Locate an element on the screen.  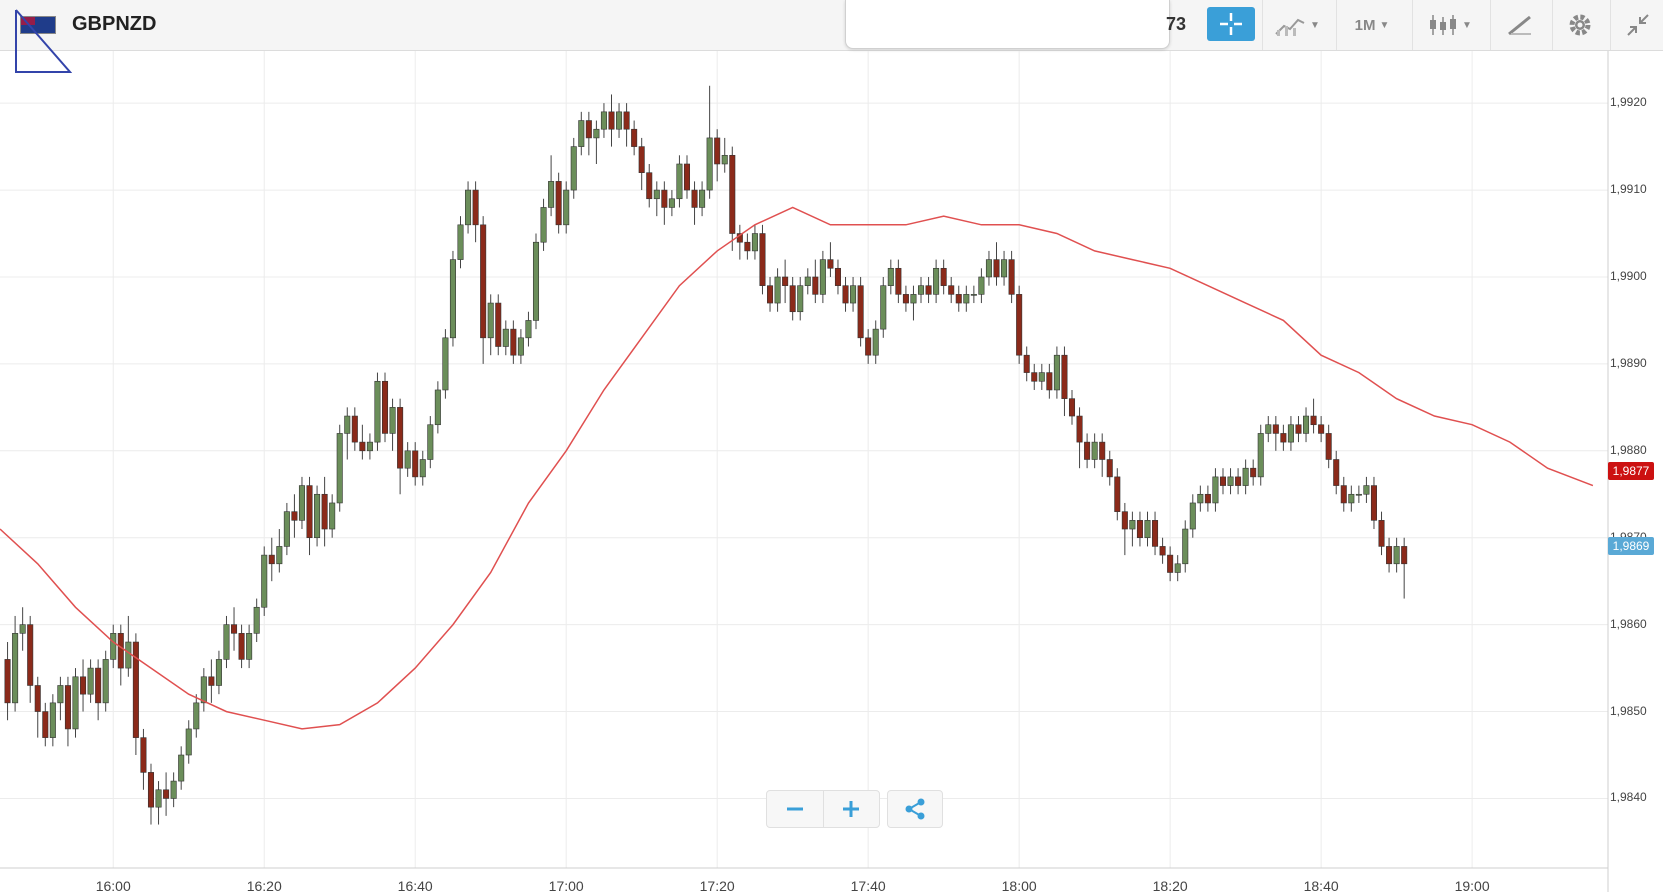
settings-button is located at coordinates (1579, 25).